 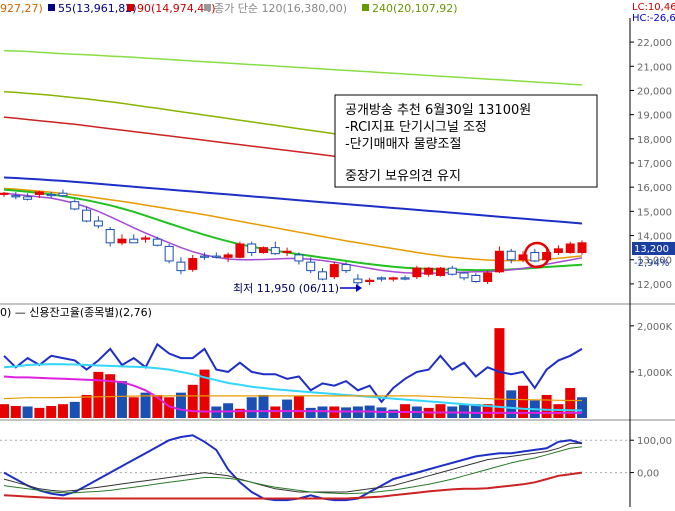 I want to click on minimum-marker: 최저 11,950 (06/11), so click(x=297, y=288).